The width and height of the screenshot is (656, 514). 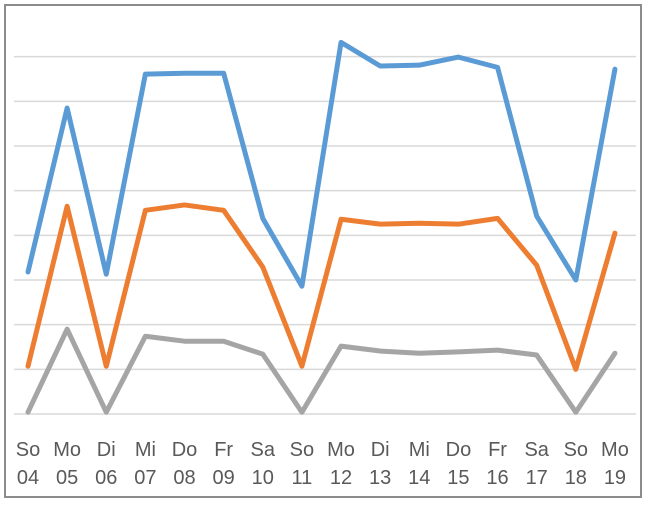 I want to click on x-tick-label: Di 13, so click(x=380, y=464).